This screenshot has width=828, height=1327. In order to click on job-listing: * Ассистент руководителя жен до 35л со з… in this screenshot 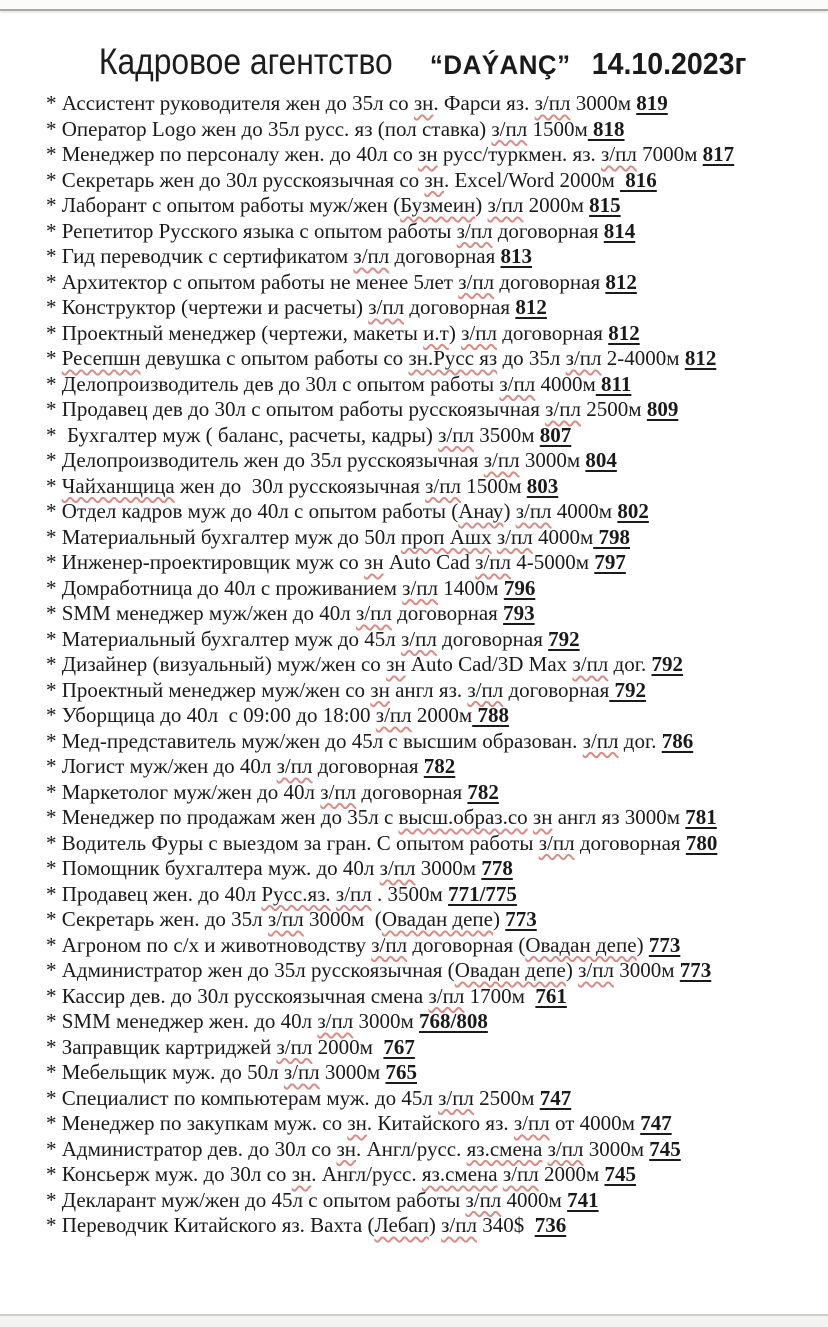, I will do `click(434, 104)`.